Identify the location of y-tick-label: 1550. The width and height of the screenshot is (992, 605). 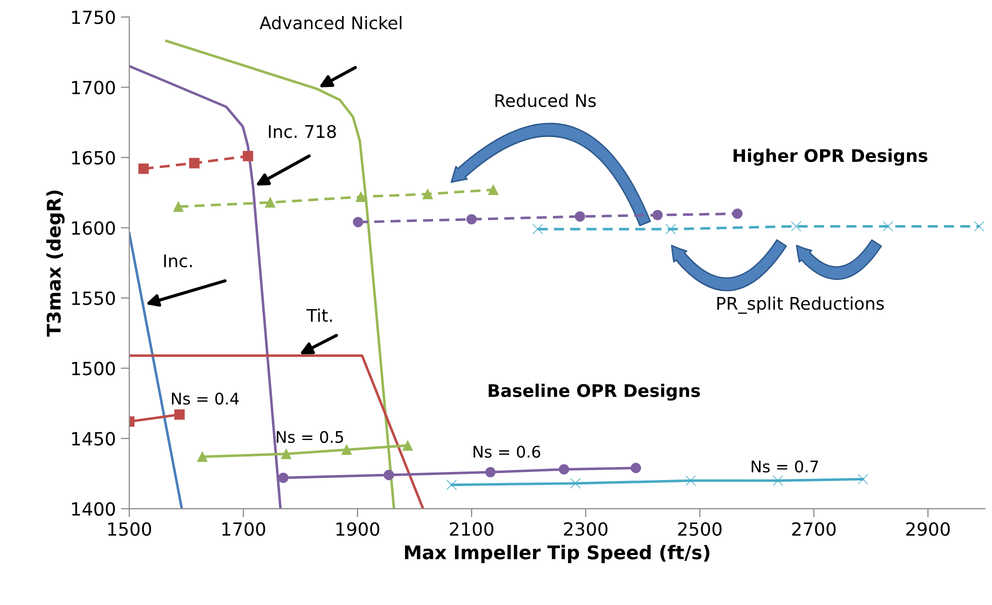
(93, 298).